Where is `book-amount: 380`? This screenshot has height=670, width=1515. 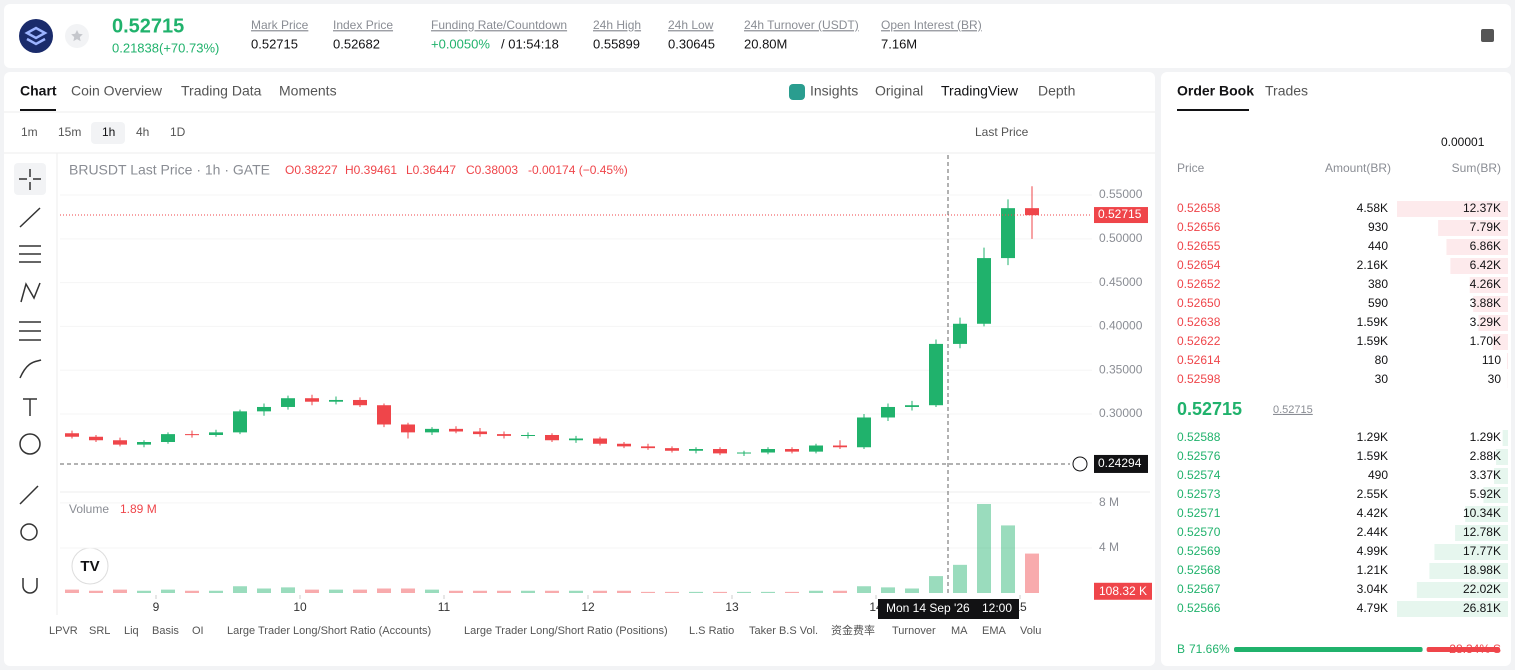
book-amount: 380 is located at coordinates (1378, 284).